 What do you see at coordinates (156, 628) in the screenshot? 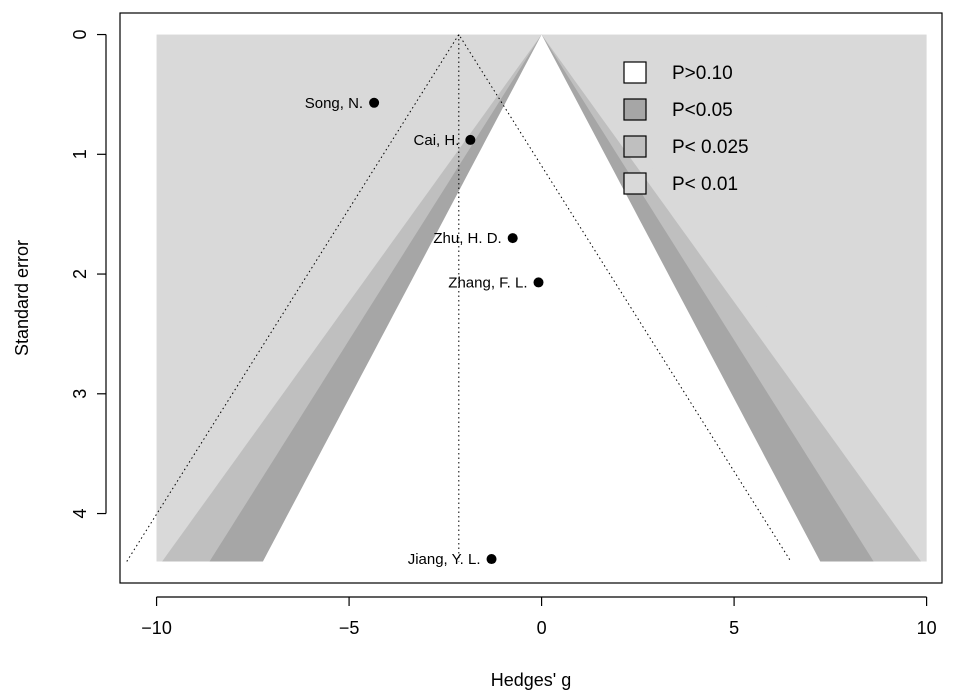
I see `x-tick-label: −10` at bounding box center [156, 628].